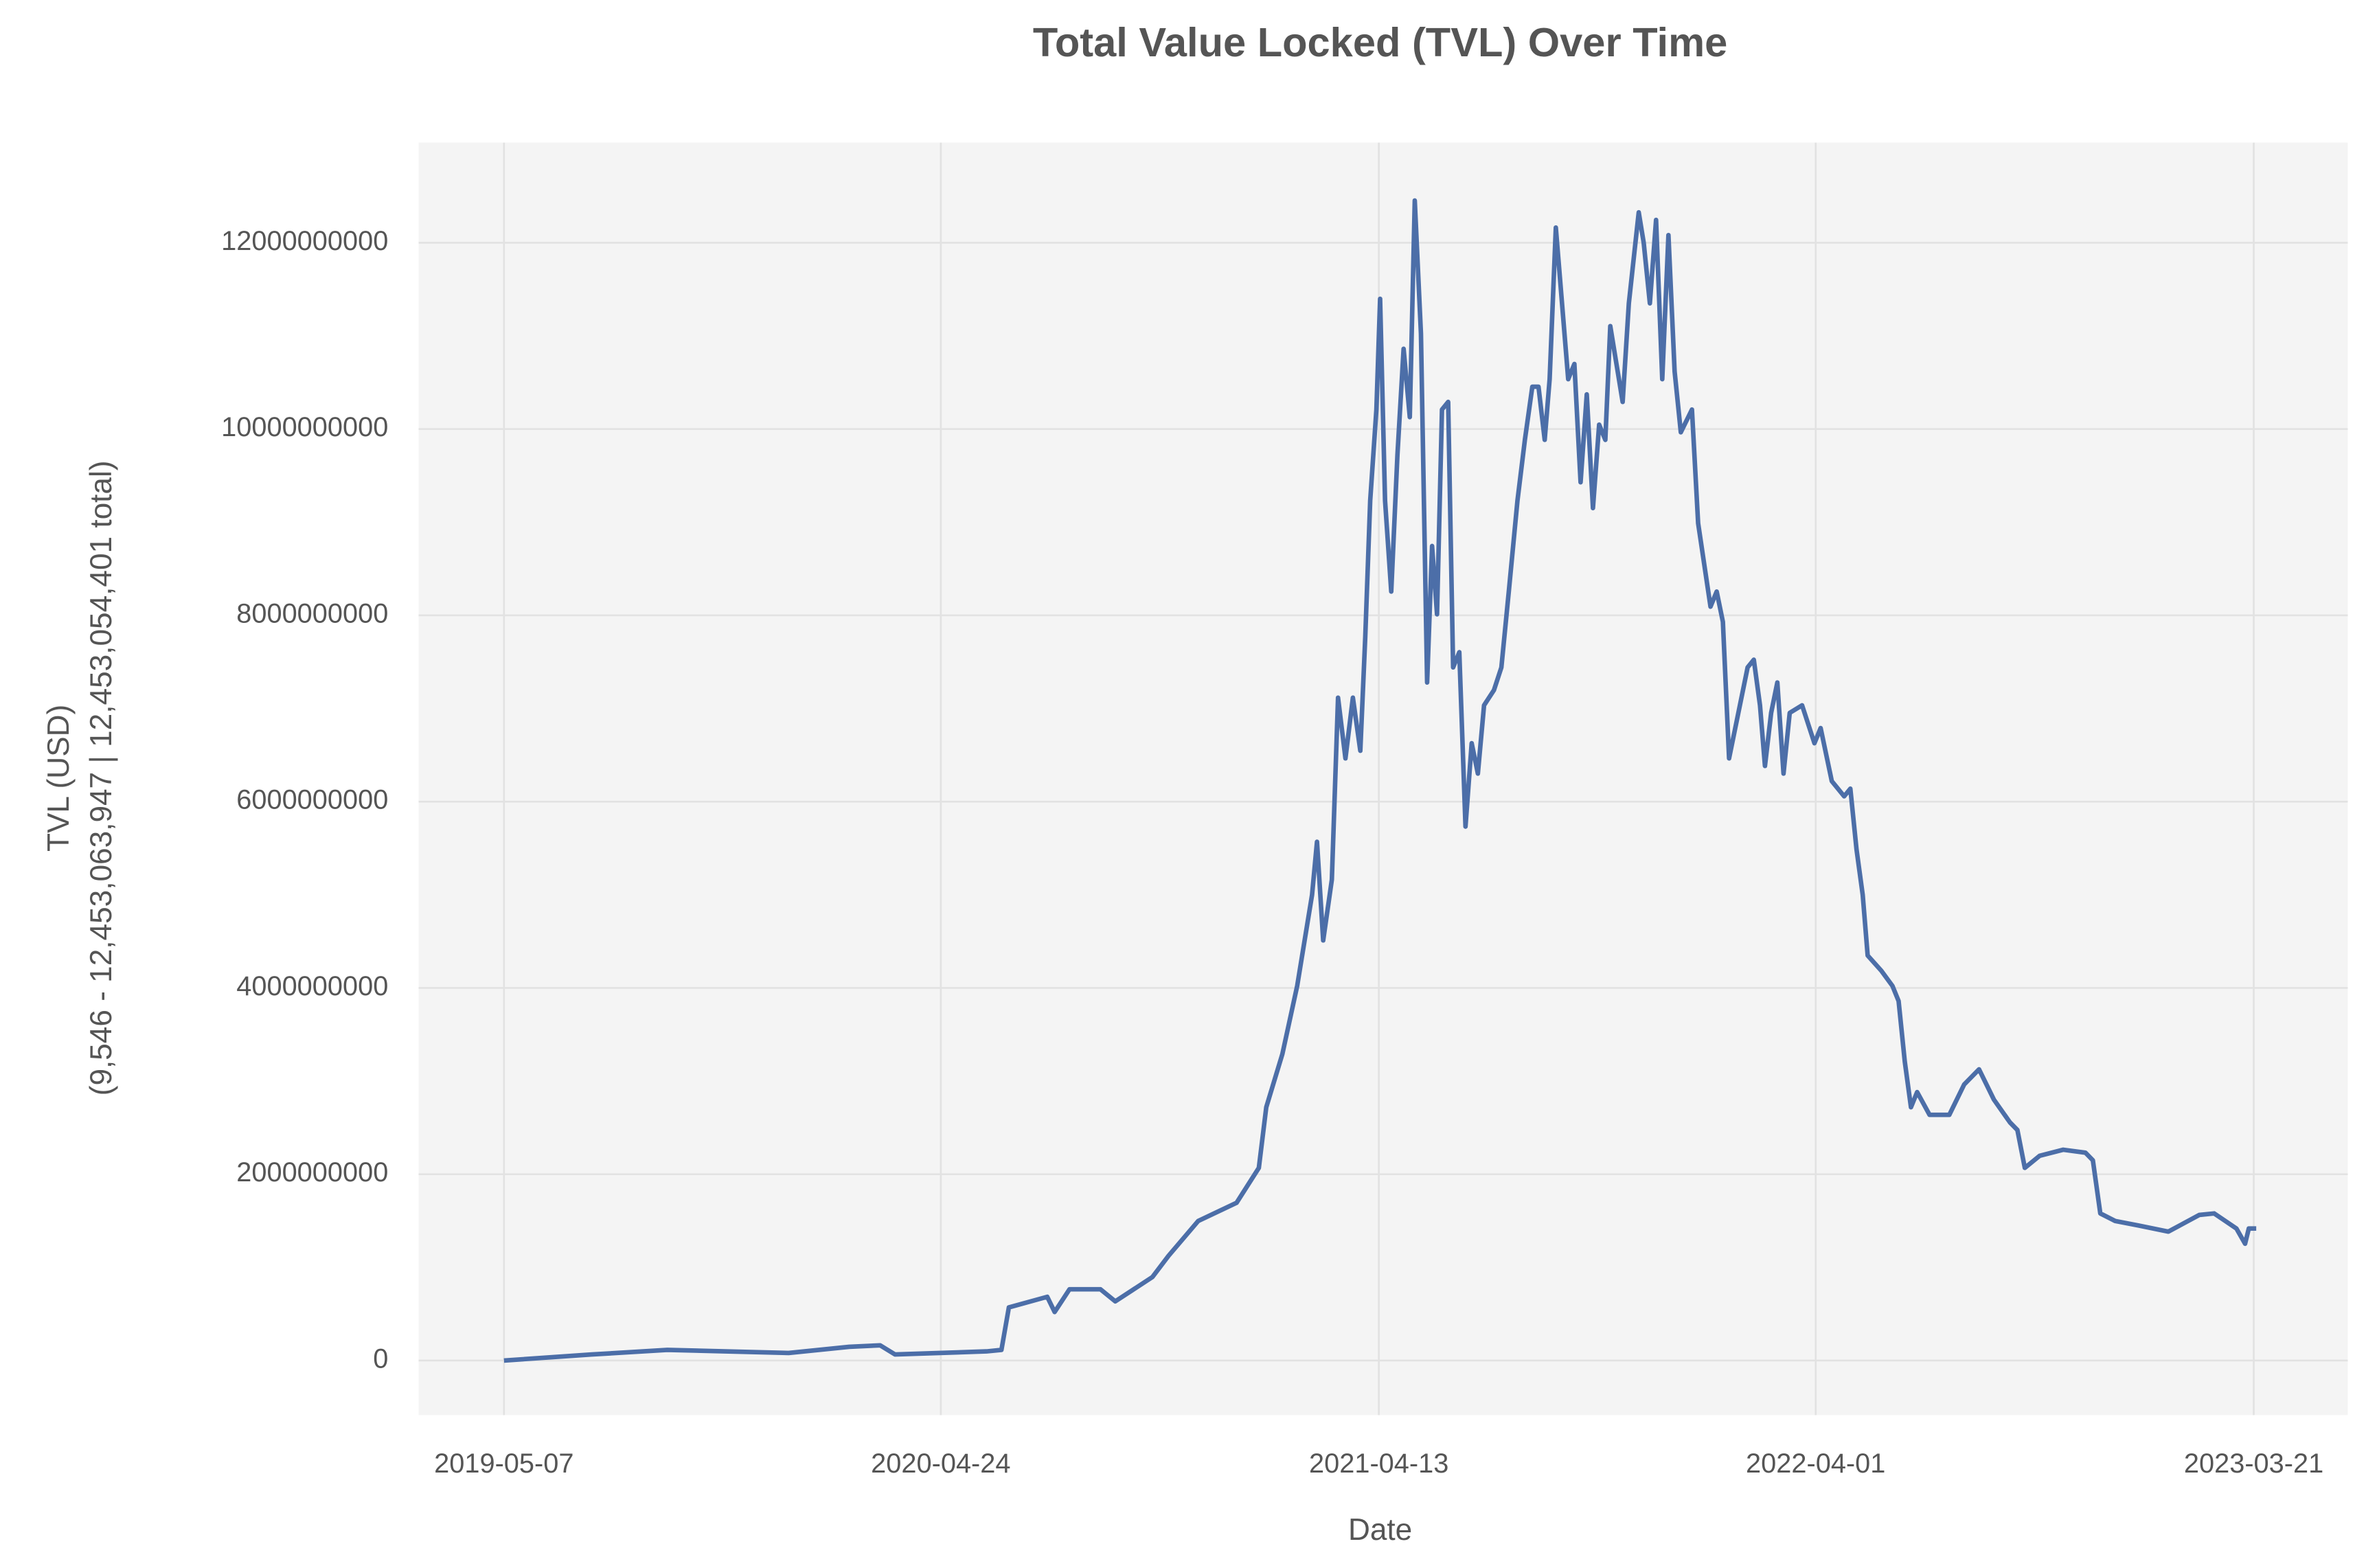 The height and width of the screenshot is (1568, 2366). I want to click on x-tick-label: 2021-04-13, so click(1378, 1464).